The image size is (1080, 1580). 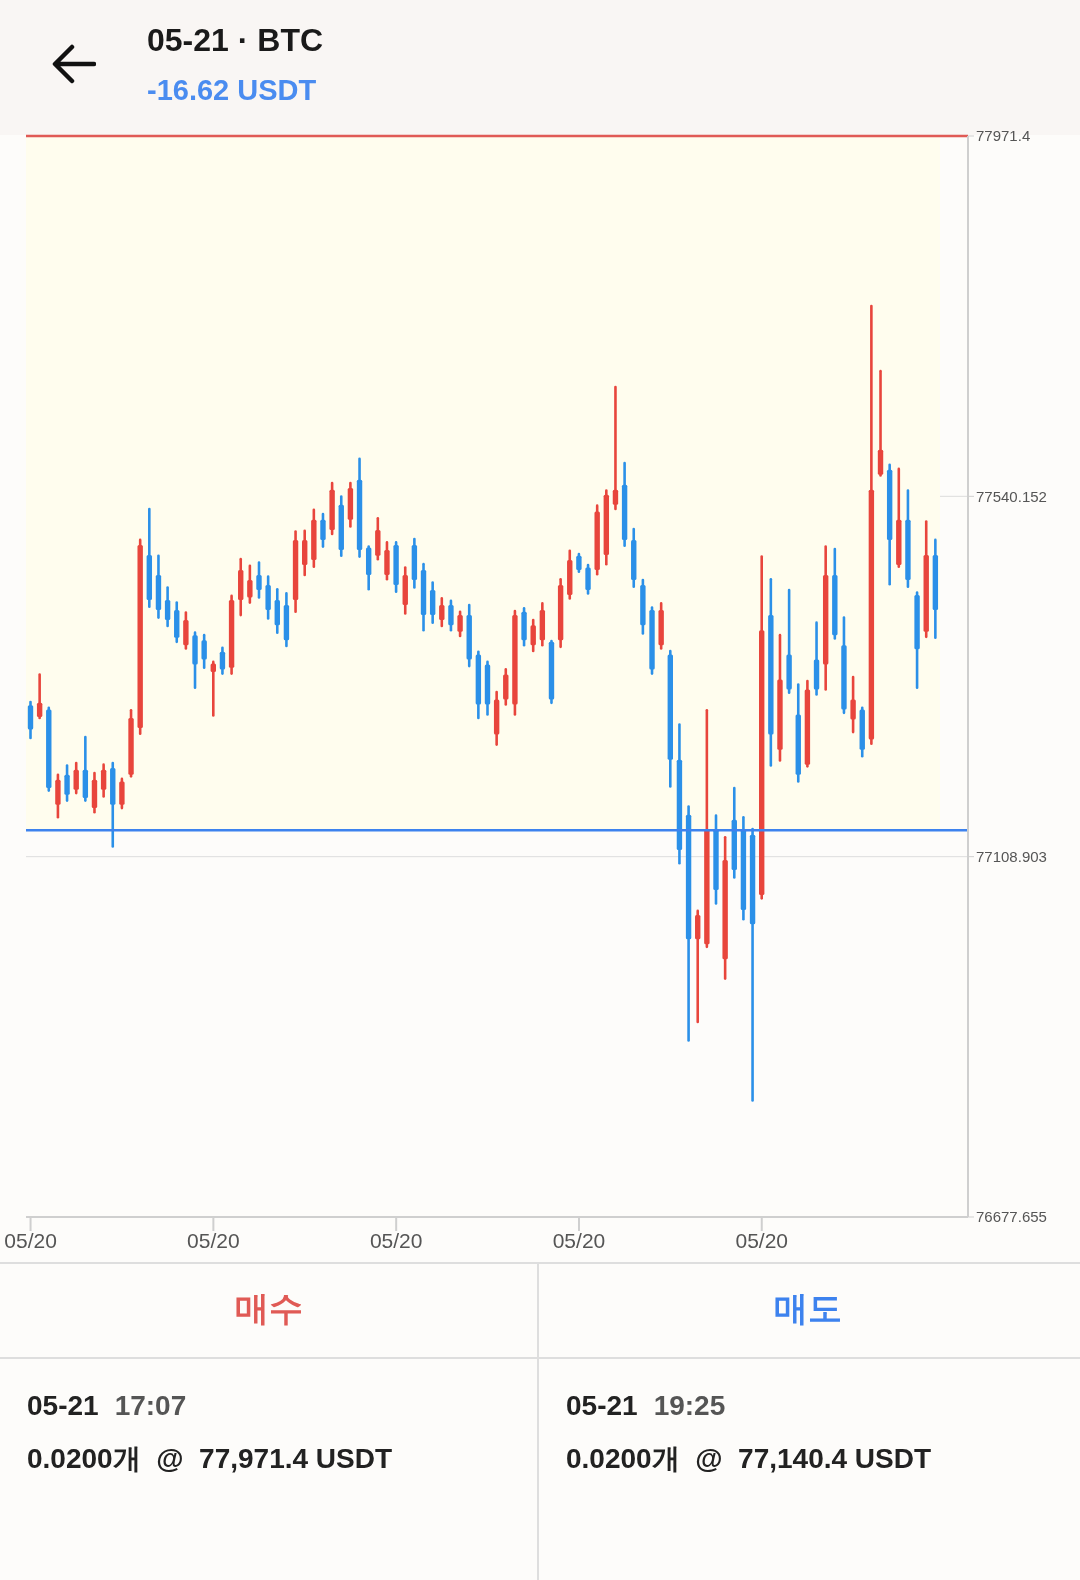 What do you see at coordinates (1003, 136) in the screenshot?
I see `y-tick-label: 77971.4` at bounding box center [1003, 136].